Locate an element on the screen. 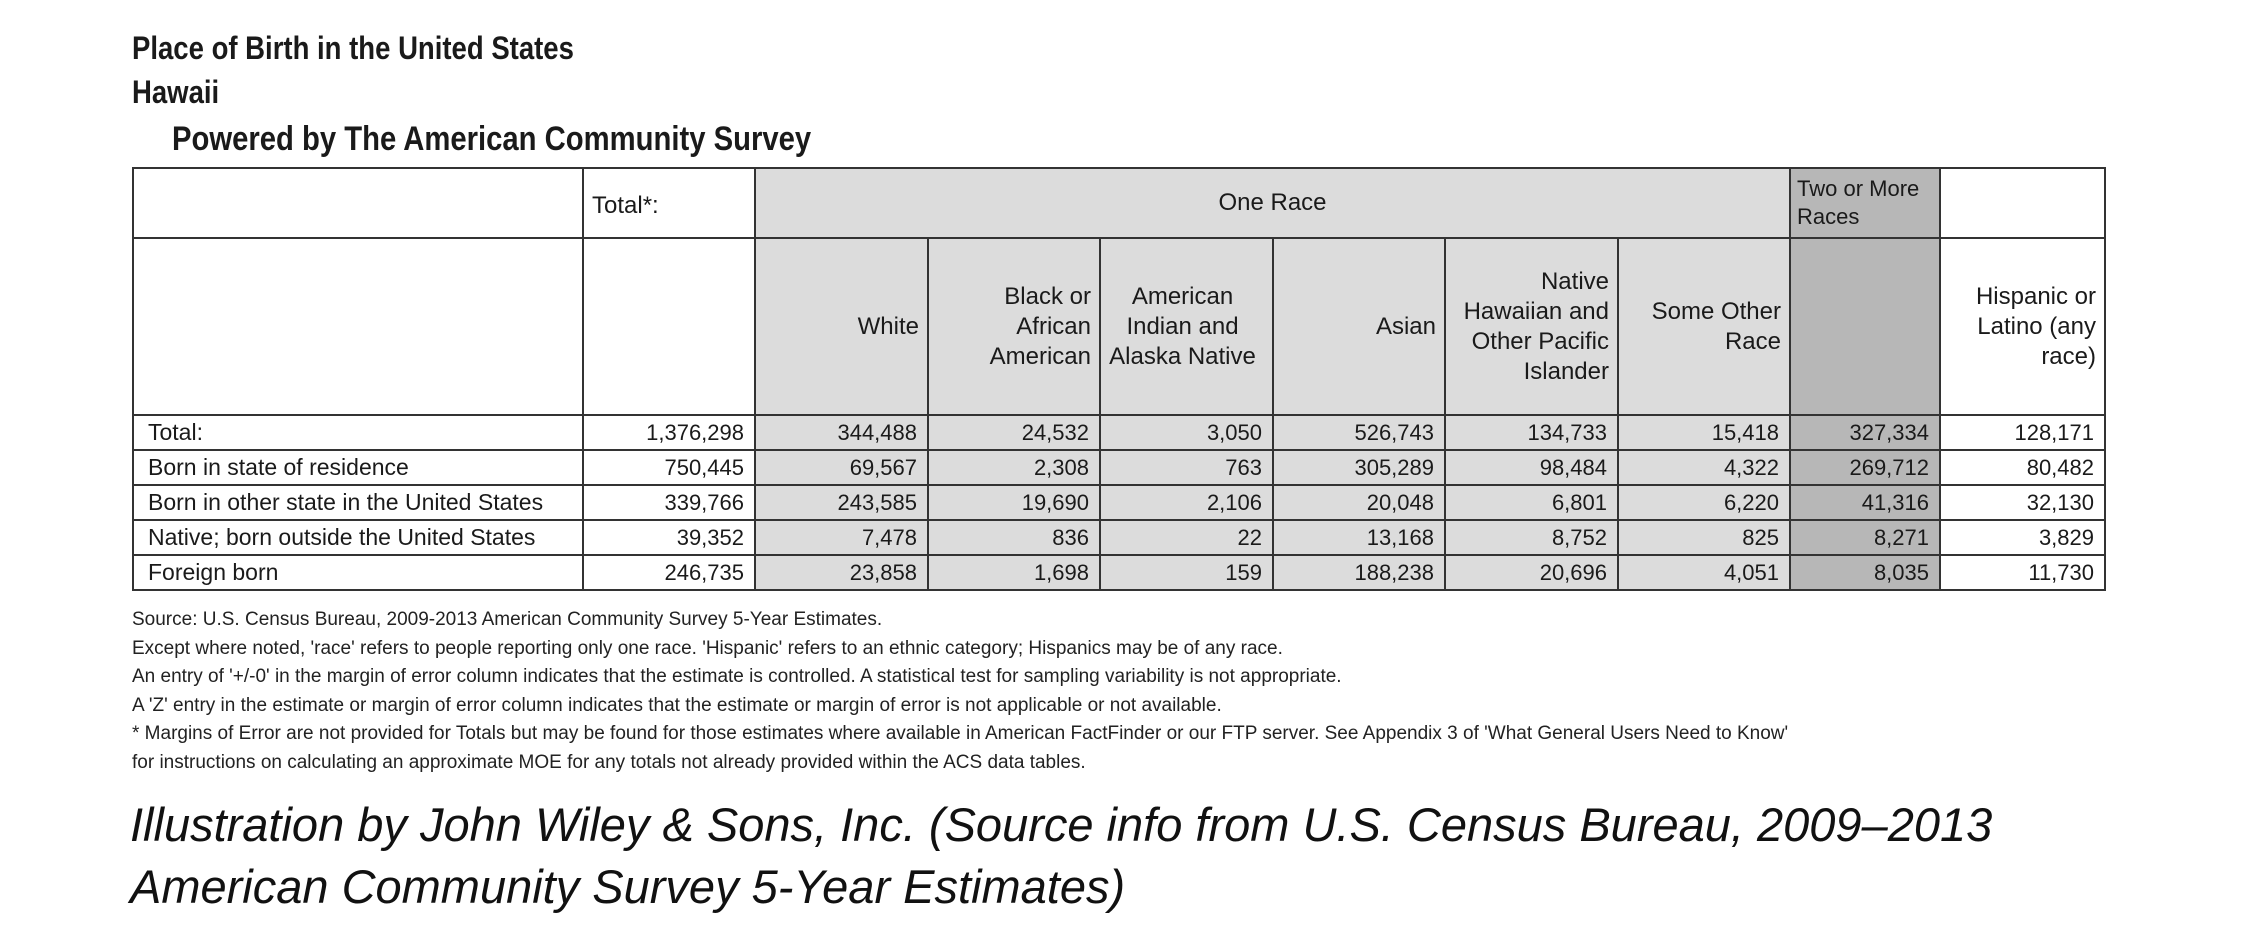 The image size is (2243, 942). table-cell: 23,858 is located at coordinates (841, 572).